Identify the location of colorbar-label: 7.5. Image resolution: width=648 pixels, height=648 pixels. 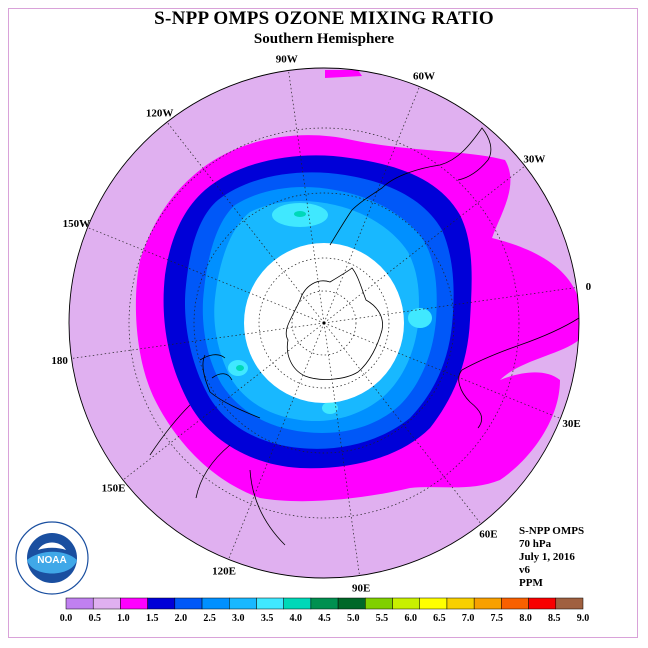
(497, 618).